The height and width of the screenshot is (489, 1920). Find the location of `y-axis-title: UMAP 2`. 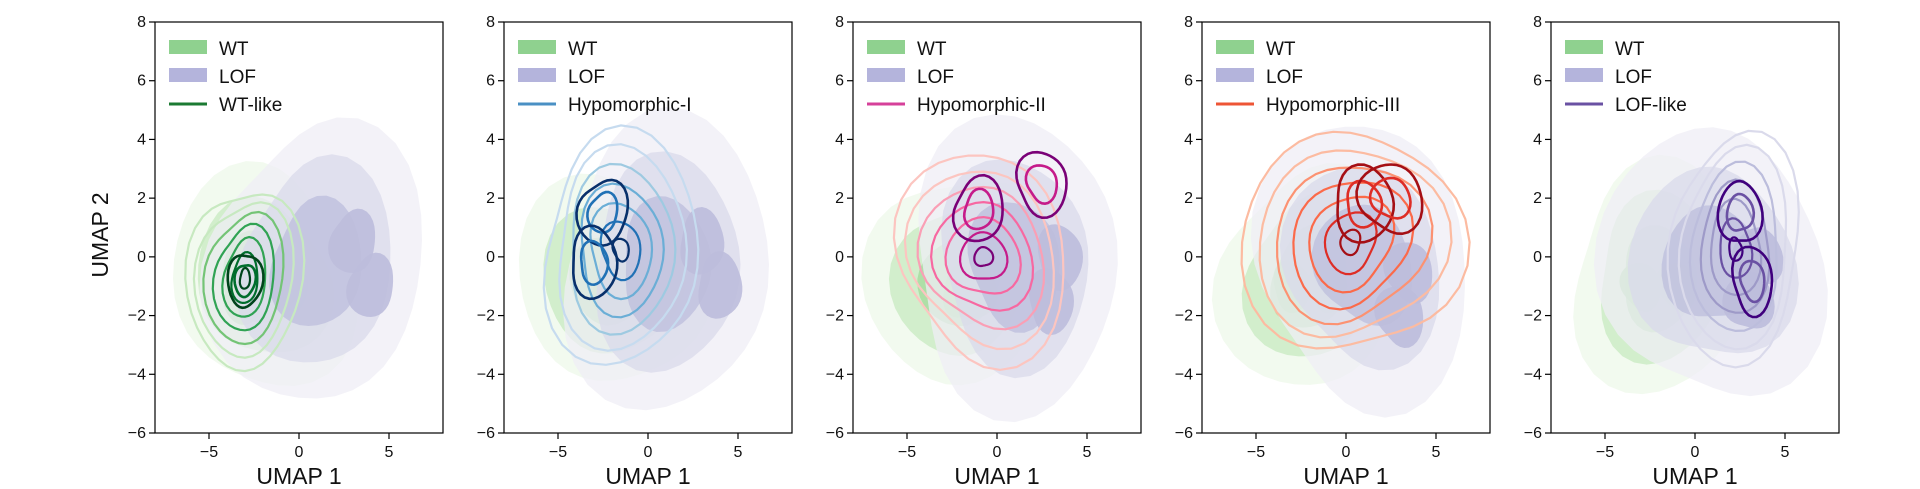

y-axis-title: UMAP 2 is located at coordinates (100, 234).